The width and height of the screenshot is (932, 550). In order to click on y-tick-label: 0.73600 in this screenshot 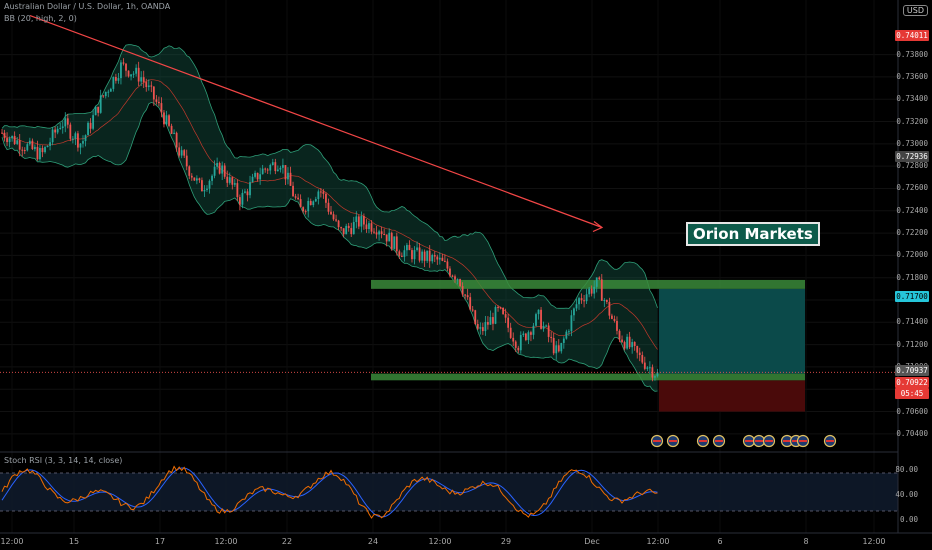, I will do `click(912, 76)`.